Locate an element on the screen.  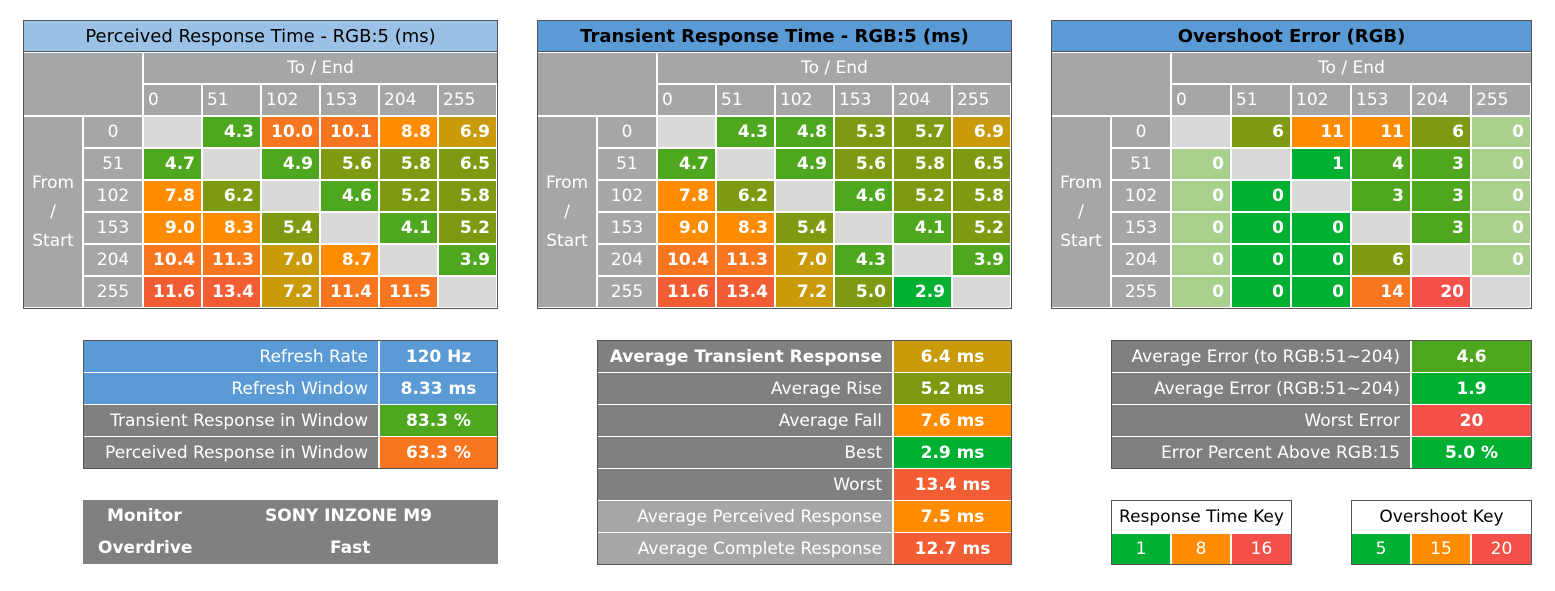
refresh-value: 83.3 % is located at coordinates (438, 420).